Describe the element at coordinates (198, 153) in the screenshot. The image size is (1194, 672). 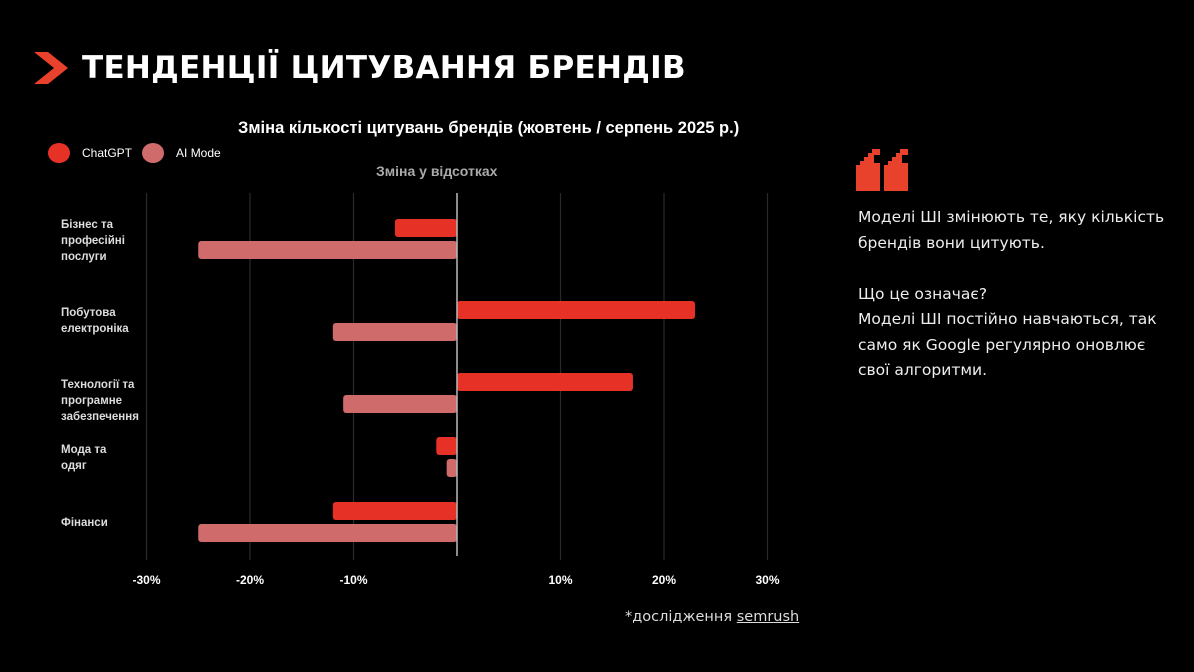
I see `legend-label-ai-mode: AI Mode` at that location.